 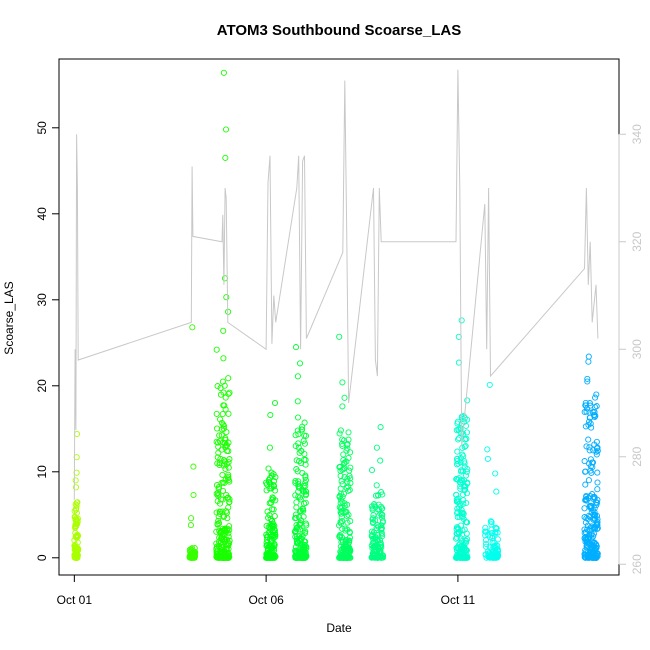 What do you see at coordinates (42, 214) in the screenshot?
I see `y-tick-label: 40` at bounding box center [42, 214].